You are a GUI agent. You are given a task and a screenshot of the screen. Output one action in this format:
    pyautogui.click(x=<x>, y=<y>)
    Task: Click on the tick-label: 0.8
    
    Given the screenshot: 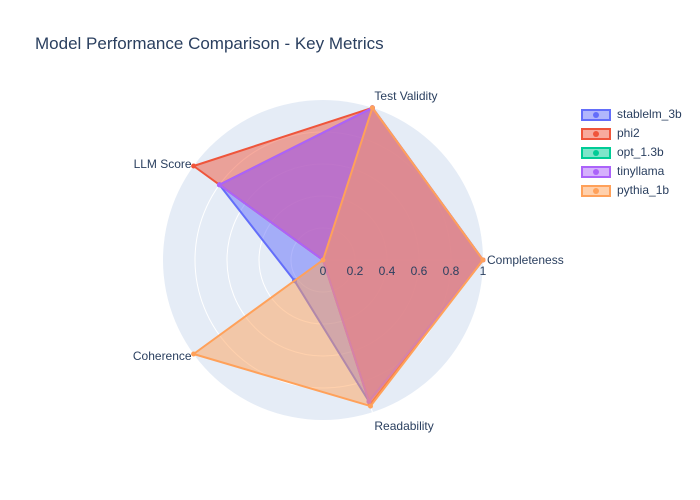 What is the action you would take?
    pyautogui.click(x=451, y=271)
    